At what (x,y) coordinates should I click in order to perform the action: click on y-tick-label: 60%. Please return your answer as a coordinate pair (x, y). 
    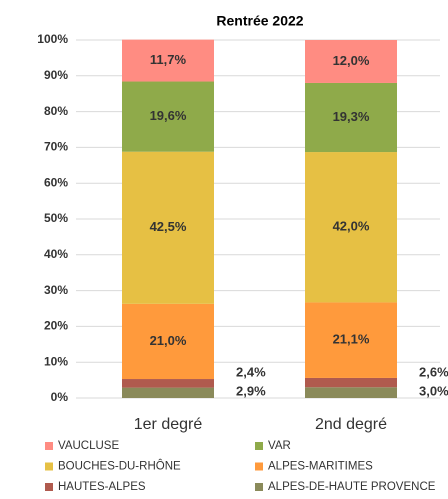
    Looking at the image, I should click on (56, 182).